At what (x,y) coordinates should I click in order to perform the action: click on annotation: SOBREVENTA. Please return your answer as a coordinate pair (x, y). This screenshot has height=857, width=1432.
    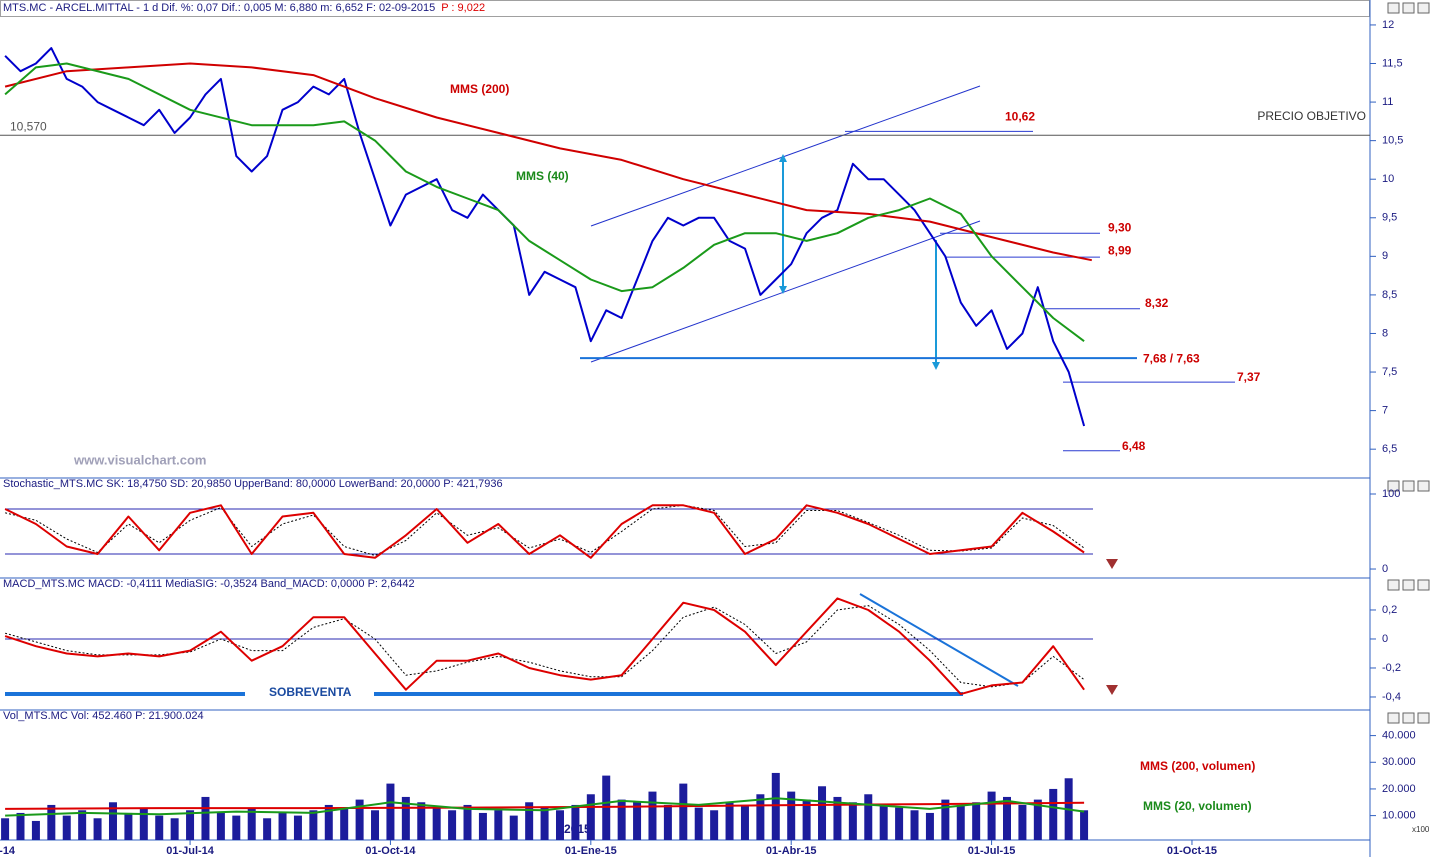
    Looking at the image, I should click on (310, 692).